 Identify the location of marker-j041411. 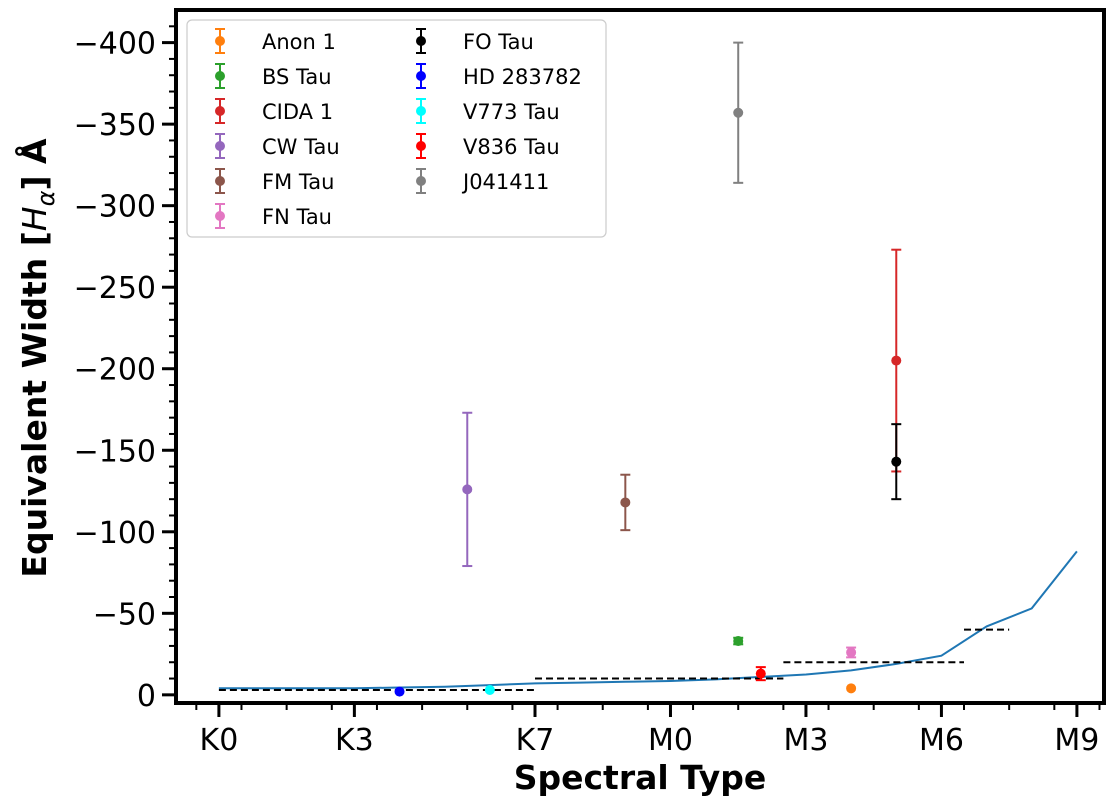
(738, 112).